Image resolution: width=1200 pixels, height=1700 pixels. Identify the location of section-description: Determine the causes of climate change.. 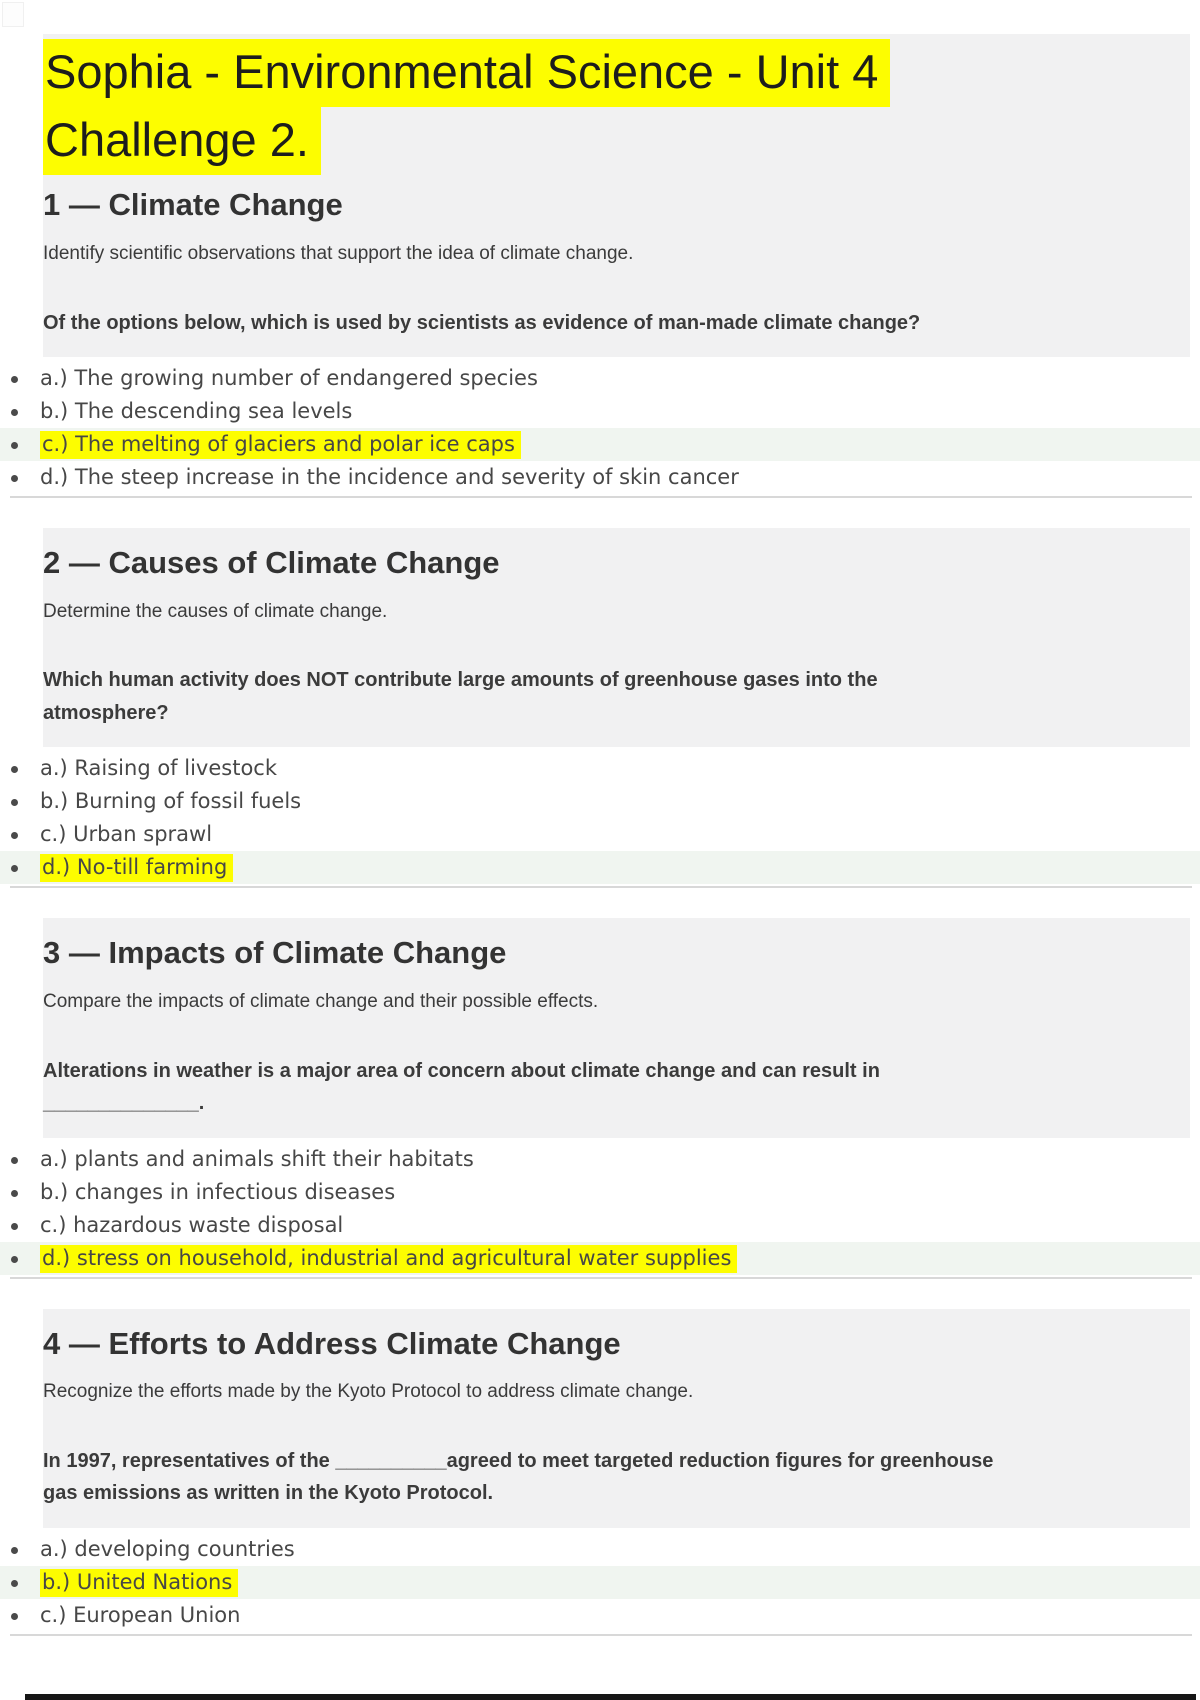
(215, 611).